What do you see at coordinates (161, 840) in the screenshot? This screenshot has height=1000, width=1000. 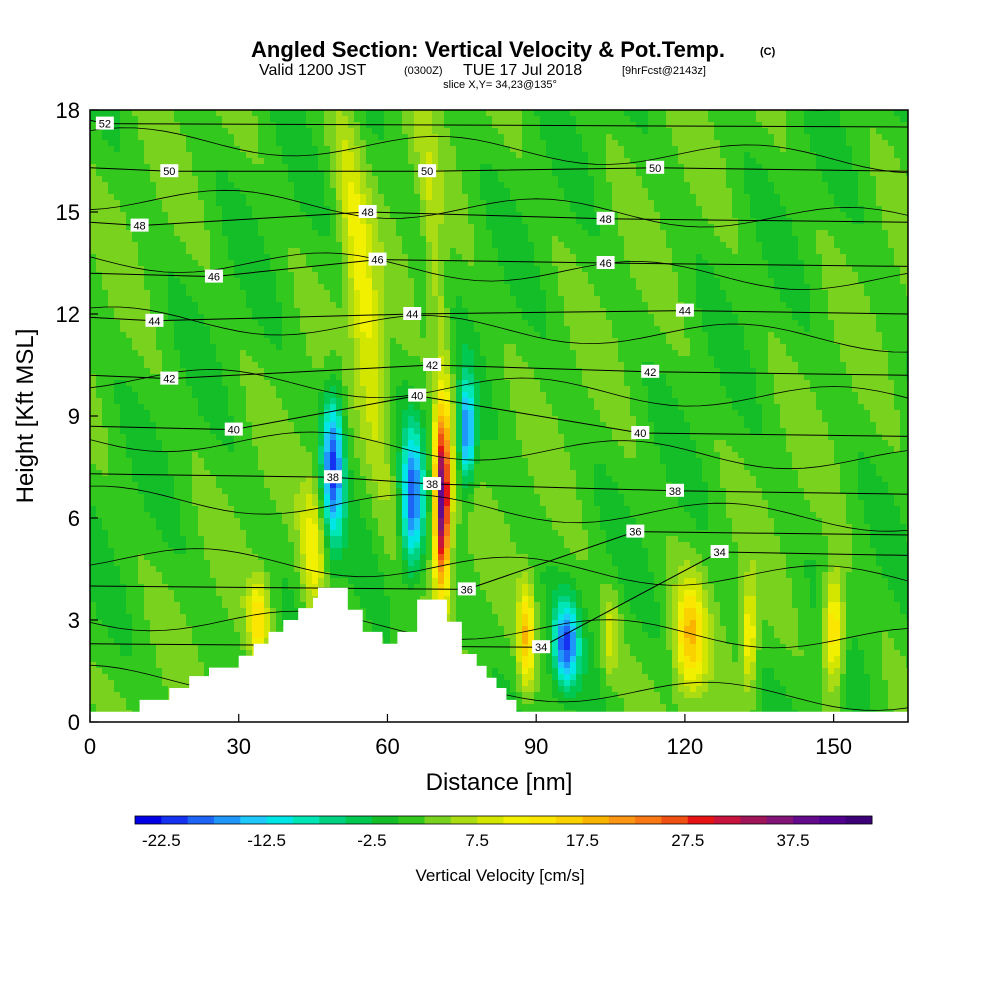 I see `colorbar-tick-label: -22.5` at bounding box center [161, 840].